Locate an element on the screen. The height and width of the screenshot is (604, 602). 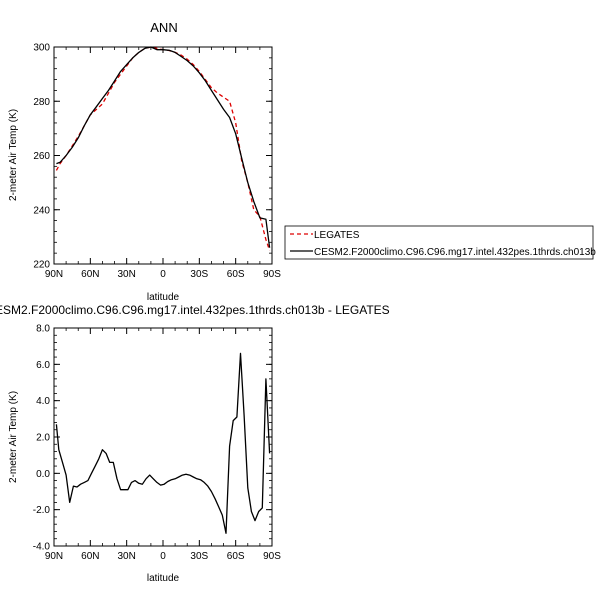
y-tick-label: 300 is located at coordinates (41, 48).